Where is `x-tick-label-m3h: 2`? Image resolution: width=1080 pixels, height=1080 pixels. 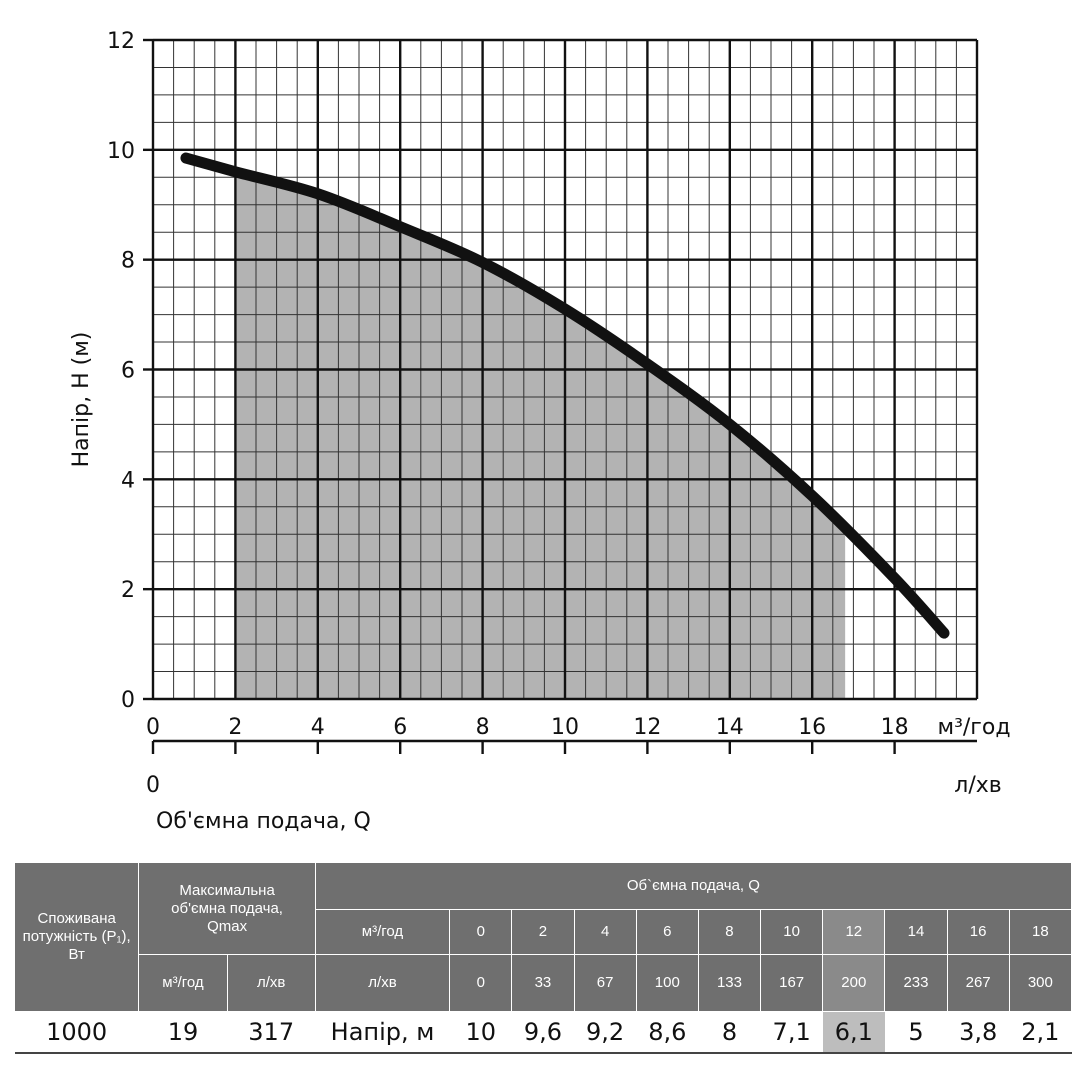
x-tick-label-m3h: 2 is located at coordinates (235, 727).